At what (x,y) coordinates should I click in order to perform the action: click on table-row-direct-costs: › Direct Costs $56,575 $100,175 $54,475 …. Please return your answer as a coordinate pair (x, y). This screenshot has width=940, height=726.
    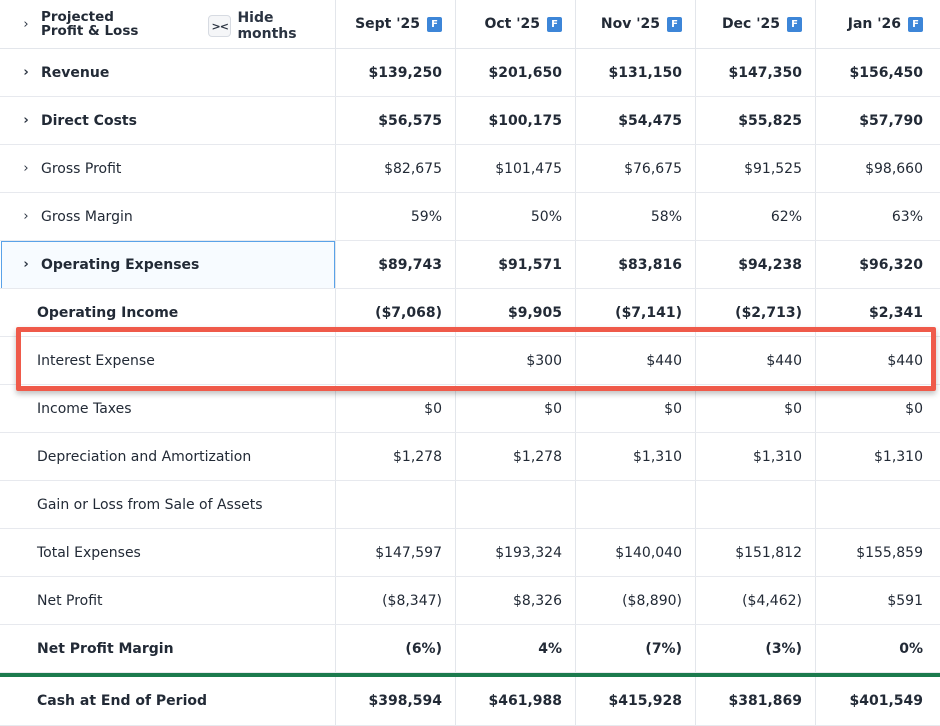
    Looking at the image, I should click on (470, 121).